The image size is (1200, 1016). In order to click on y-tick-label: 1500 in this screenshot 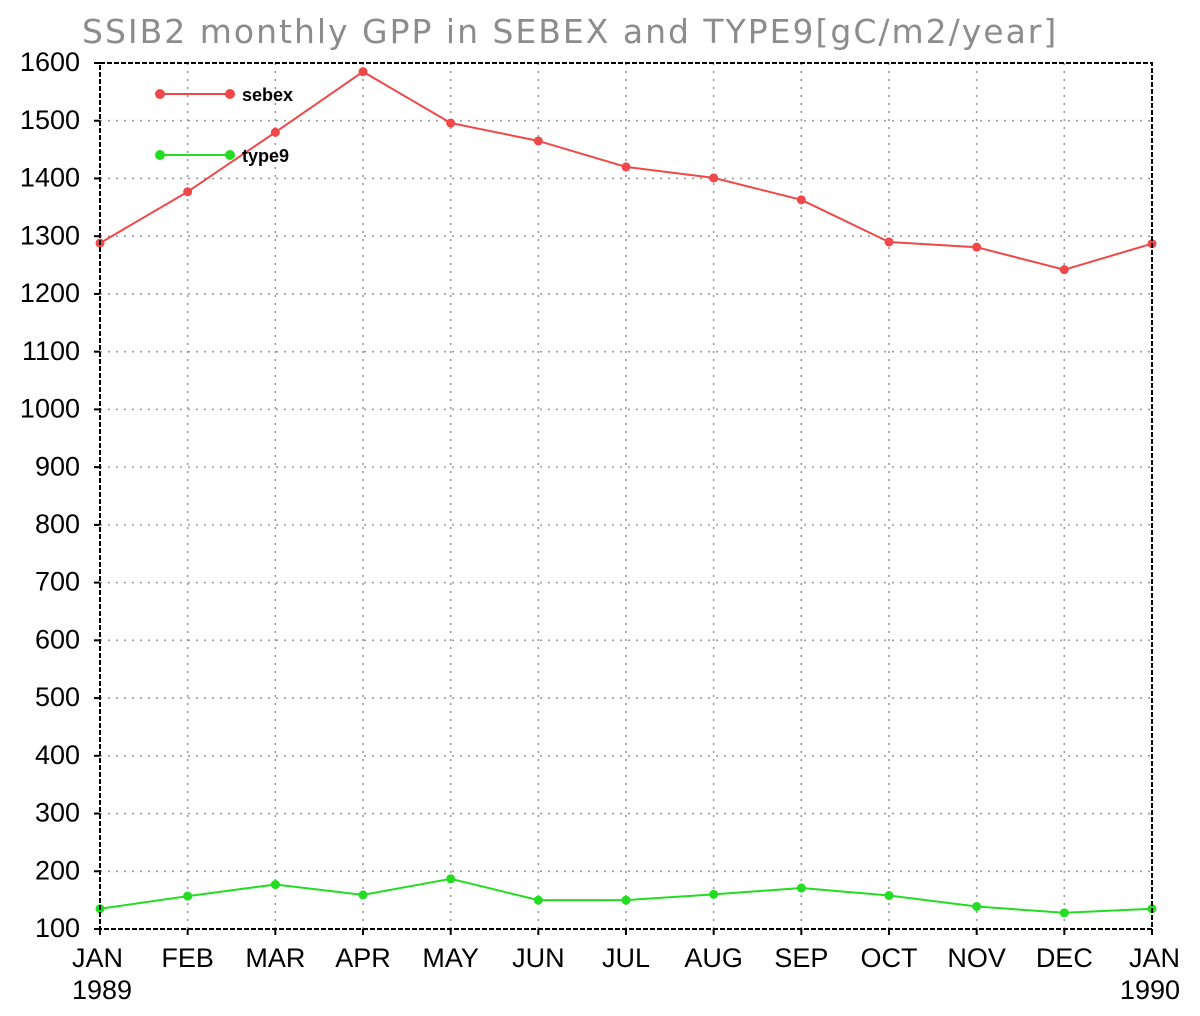, I will do `click(50, 120)`.